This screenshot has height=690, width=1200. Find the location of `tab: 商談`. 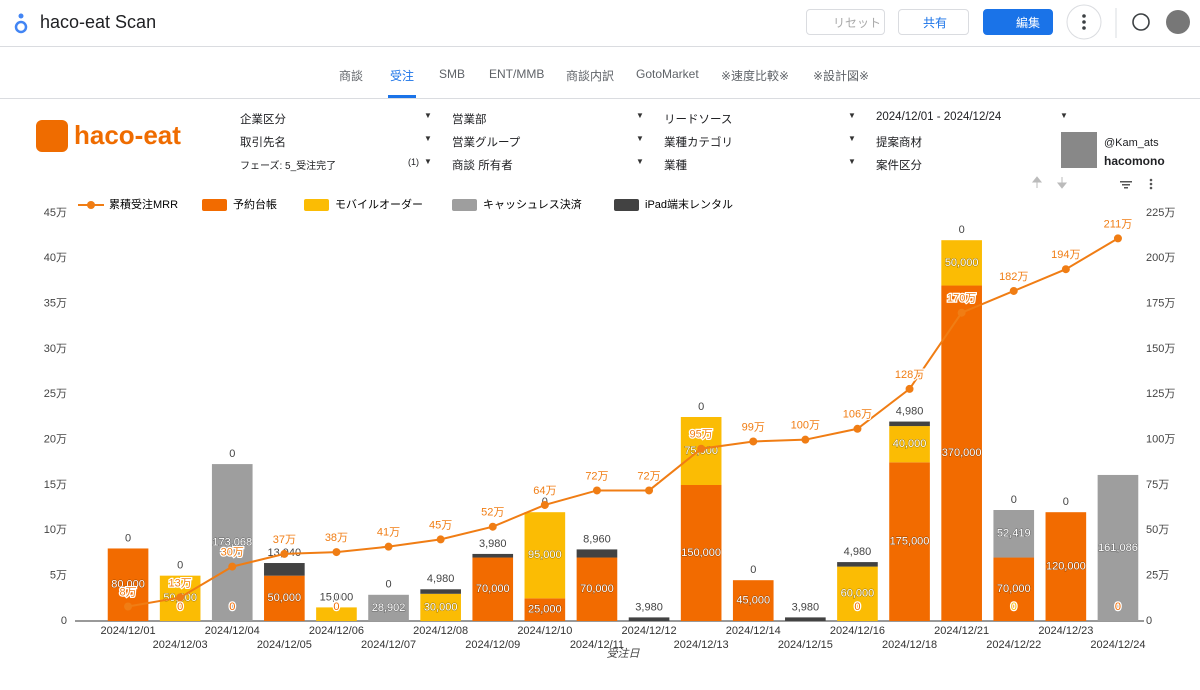

tab: 商談 is located at coordinates (351, 76).